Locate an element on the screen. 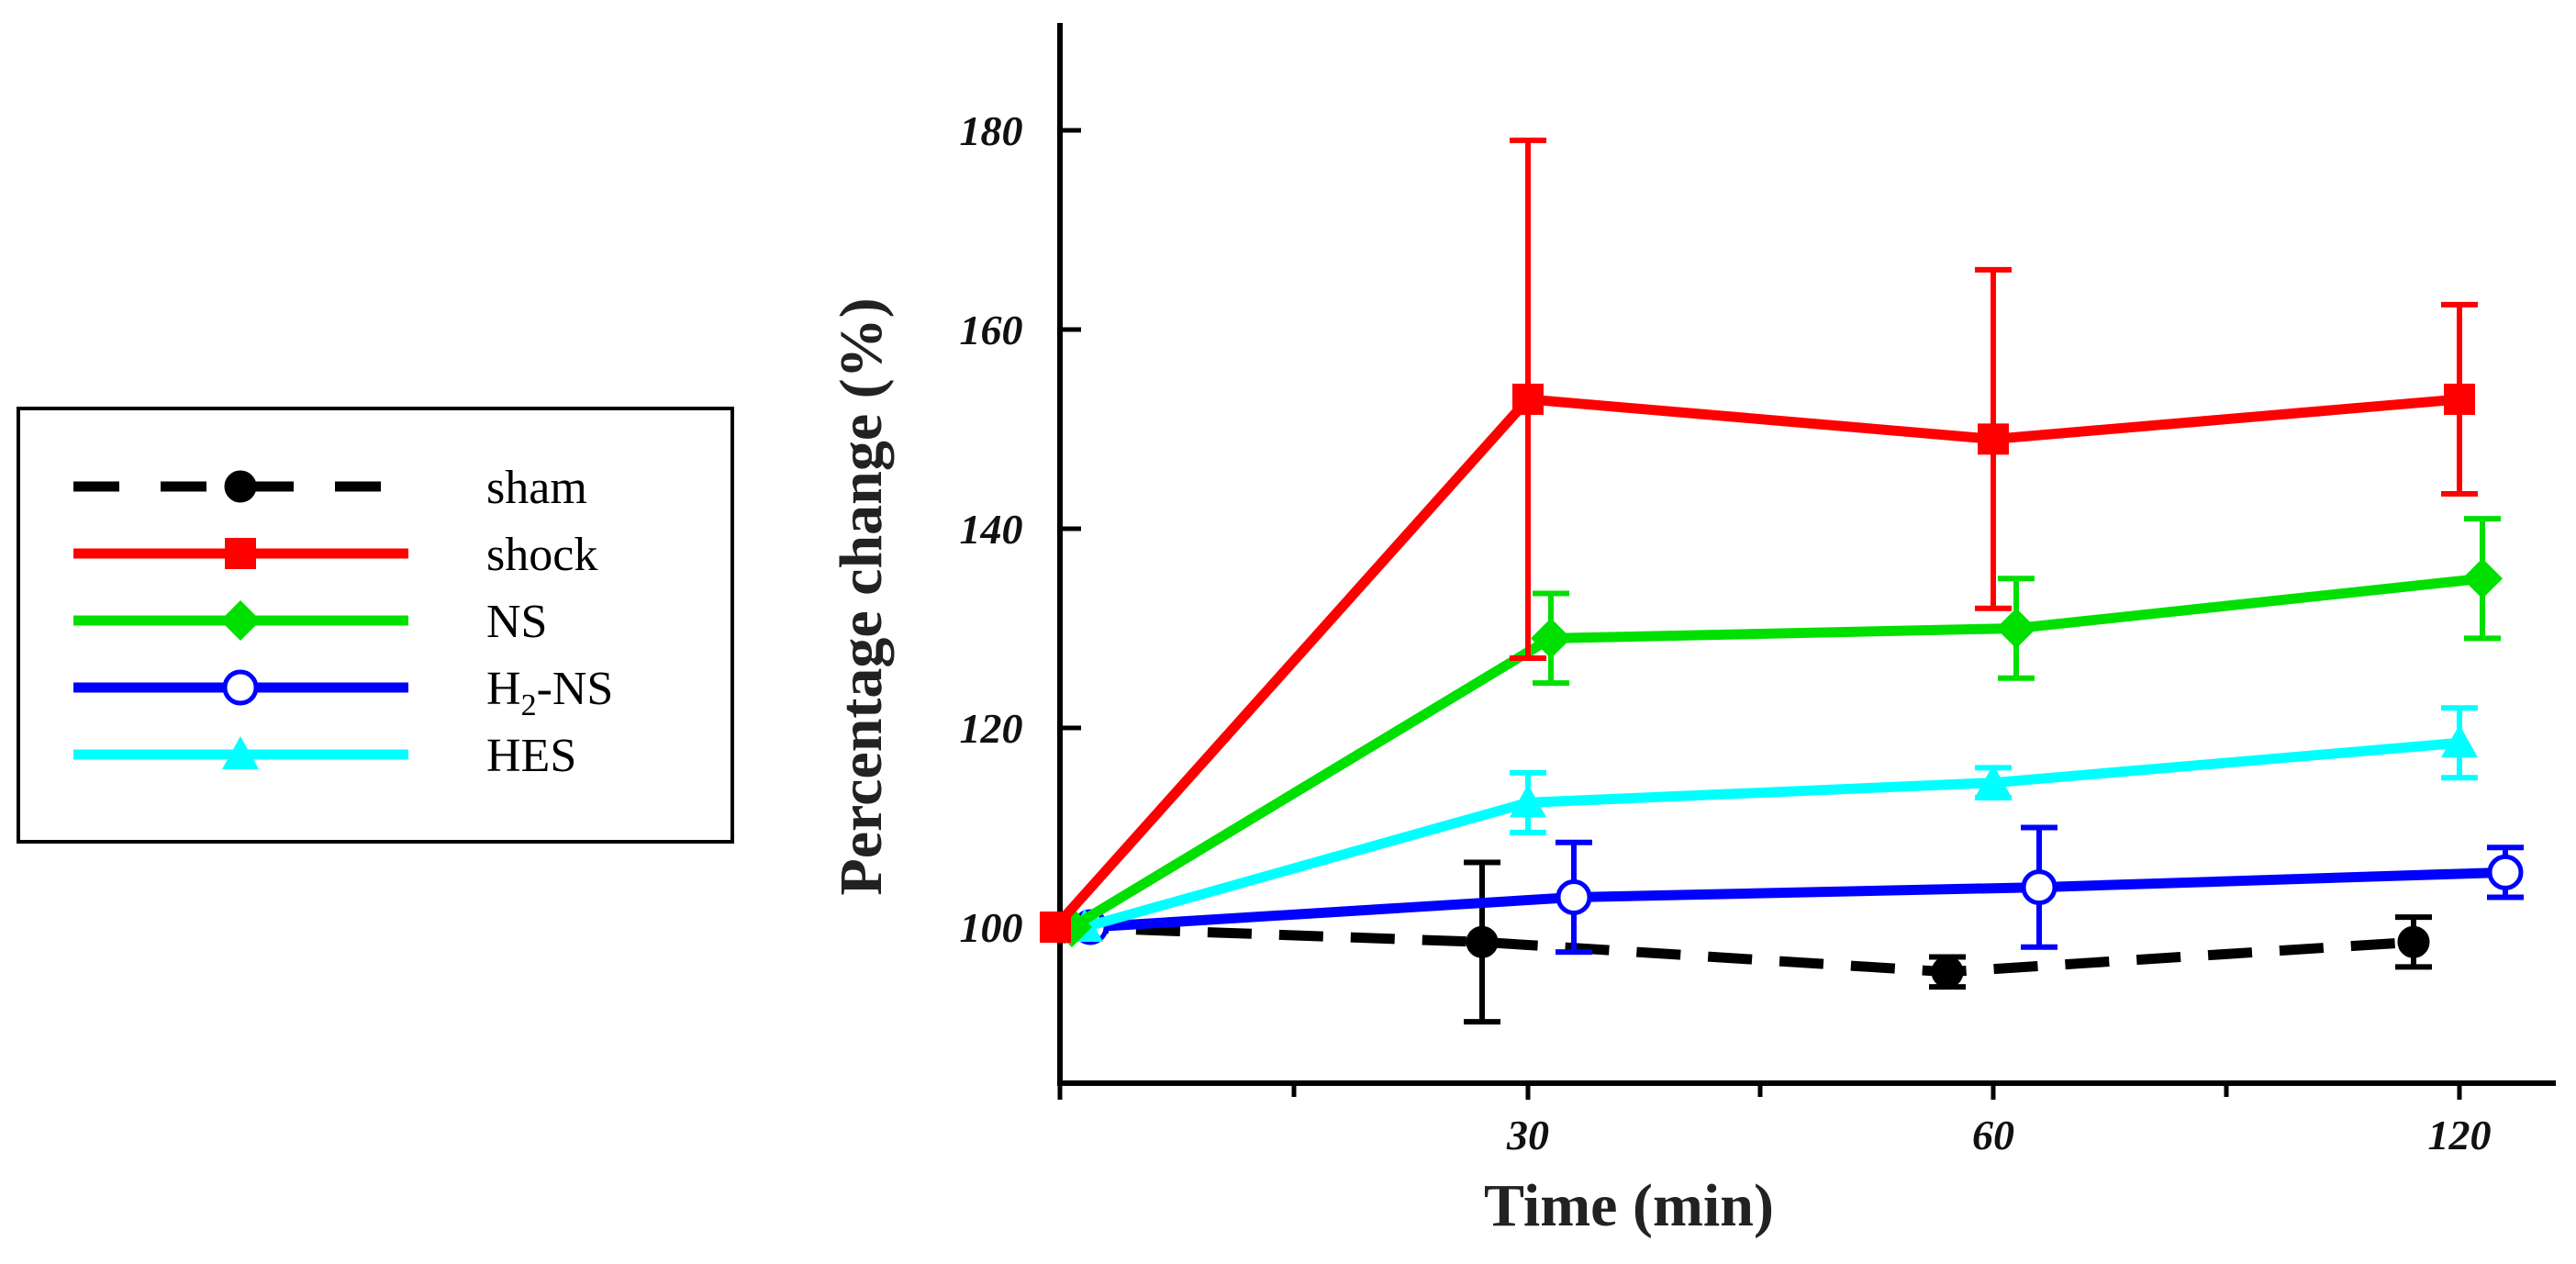 The image size is (2576, 1264). y-tick-label: 180 is located at coordinates (992, 130).